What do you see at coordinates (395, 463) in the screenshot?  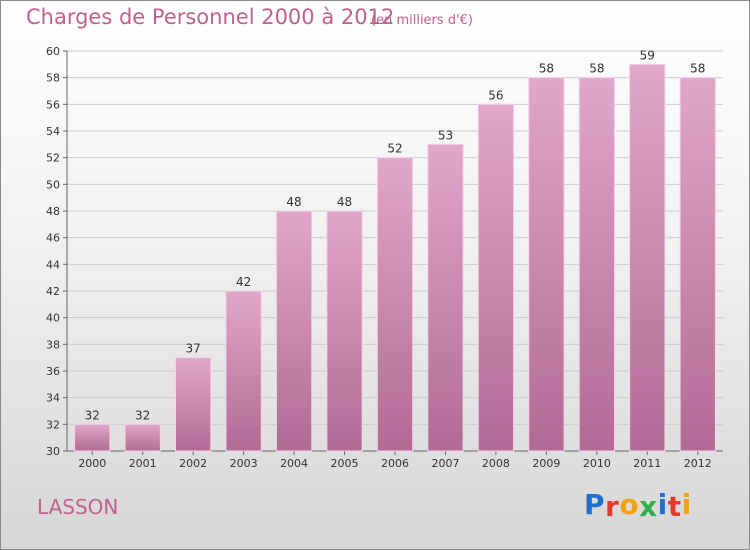 I see `x-tick-label: 2006` at bounding box center [395, 463].